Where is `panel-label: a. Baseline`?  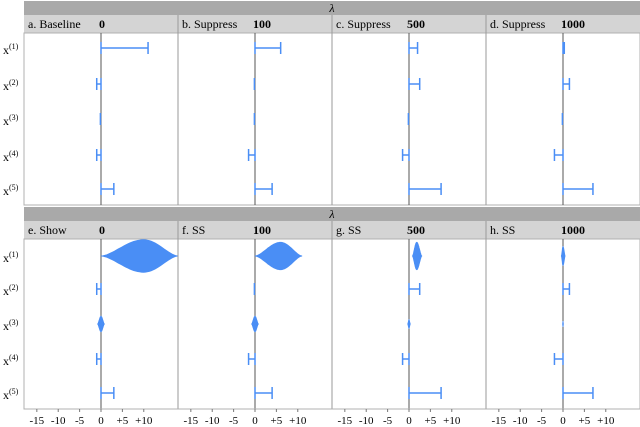 panel-label: a. Baseline is located at coordinates (54, 24).